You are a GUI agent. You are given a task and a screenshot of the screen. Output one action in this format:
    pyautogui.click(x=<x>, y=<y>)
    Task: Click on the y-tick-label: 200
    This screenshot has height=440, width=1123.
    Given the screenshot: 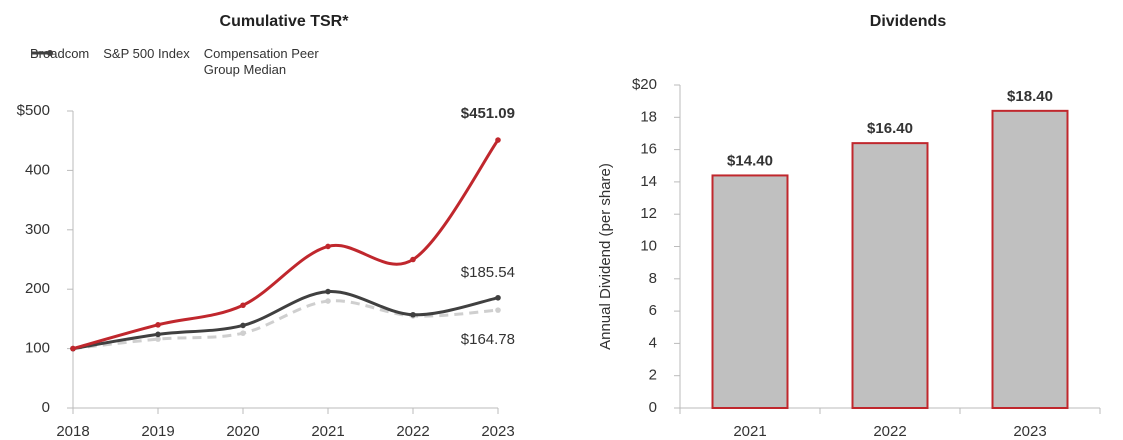 What is the action you would take?
    pyautogui.click(x=37, y=288)
    